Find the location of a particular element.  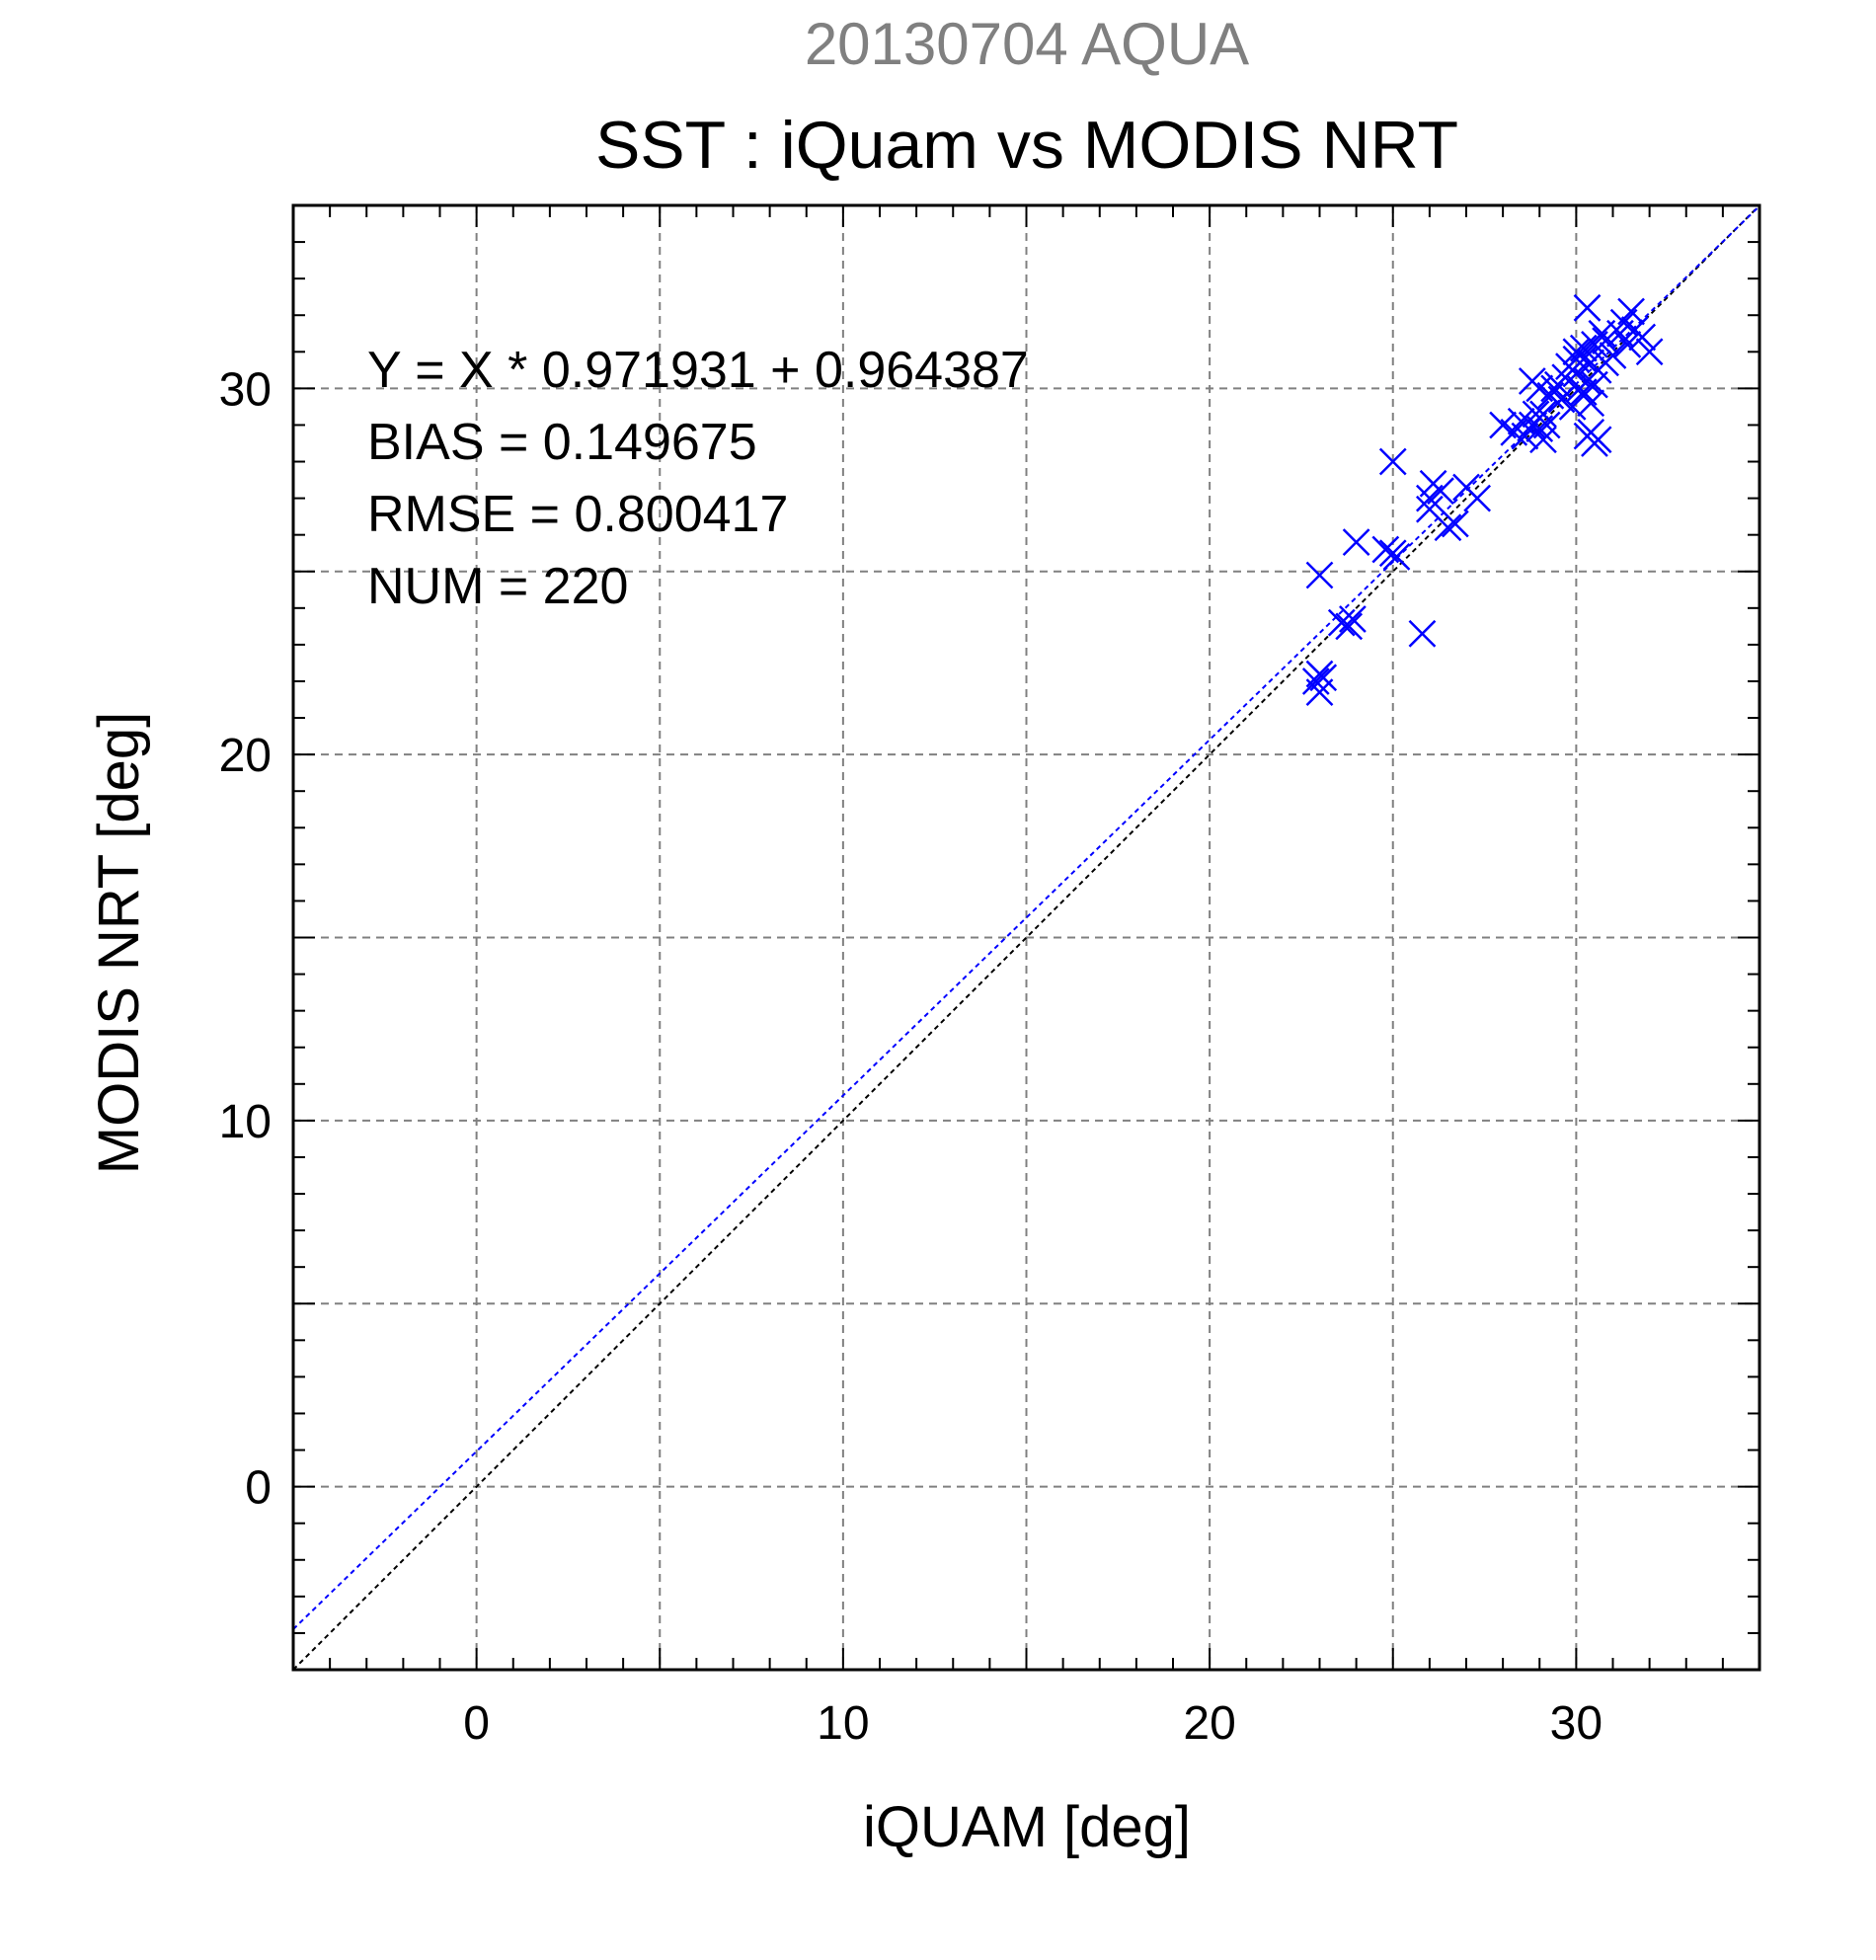

x-tick-label: 30 is located at coordinates (1576, 1724).